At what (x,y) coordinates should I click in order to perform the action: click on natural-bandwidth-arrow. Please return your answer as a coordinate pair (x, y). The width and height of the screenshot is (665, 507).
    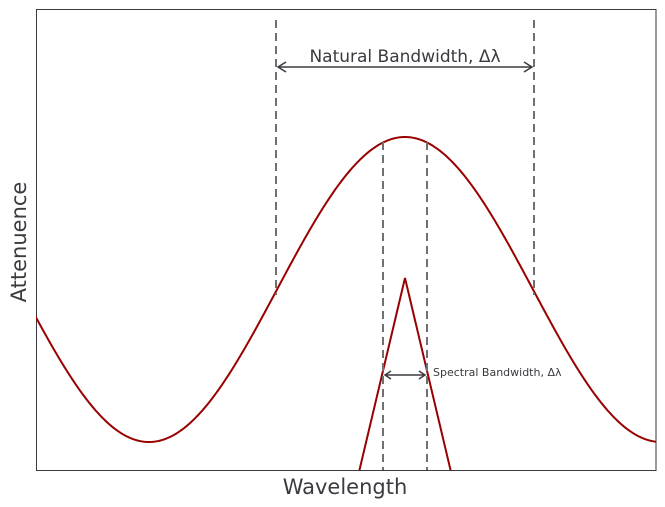
    Looking at the image, I should click on (405, 67).